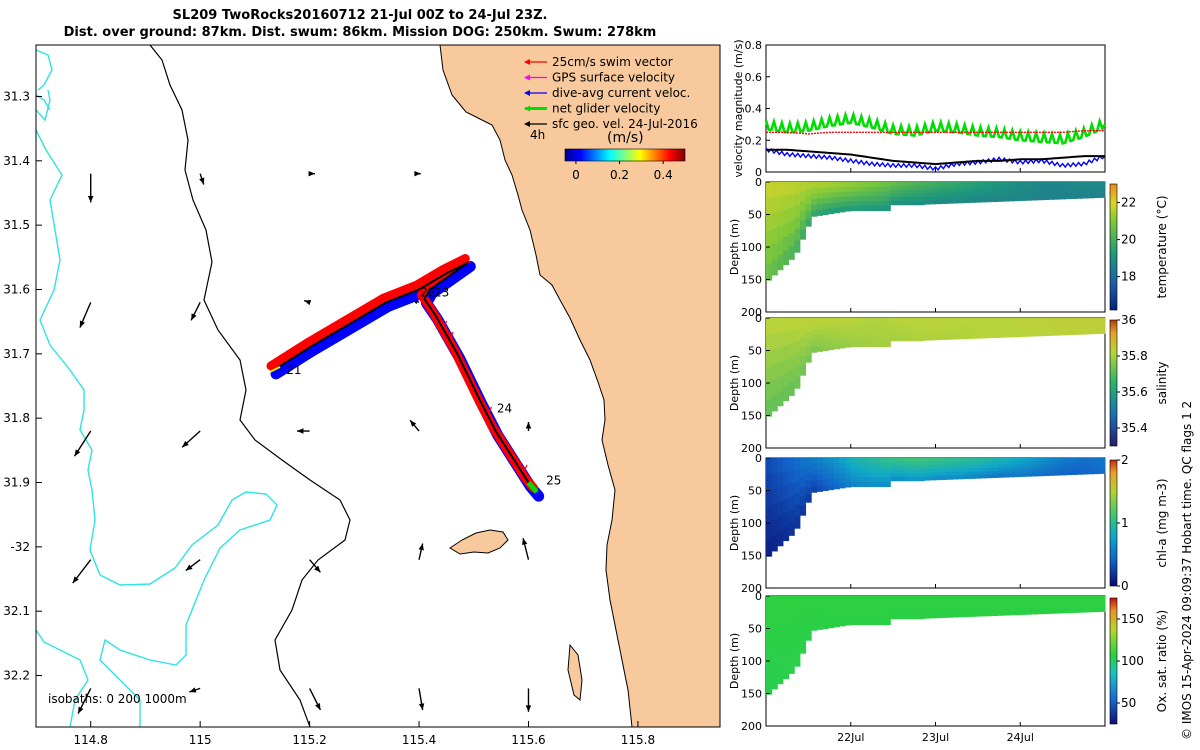 This screenshot has width=1200, height=750. What do you see at coordinates (755, 491) in the screenshot?
I see `section-y-tick-label: 50` at bounding box center [755, 491].